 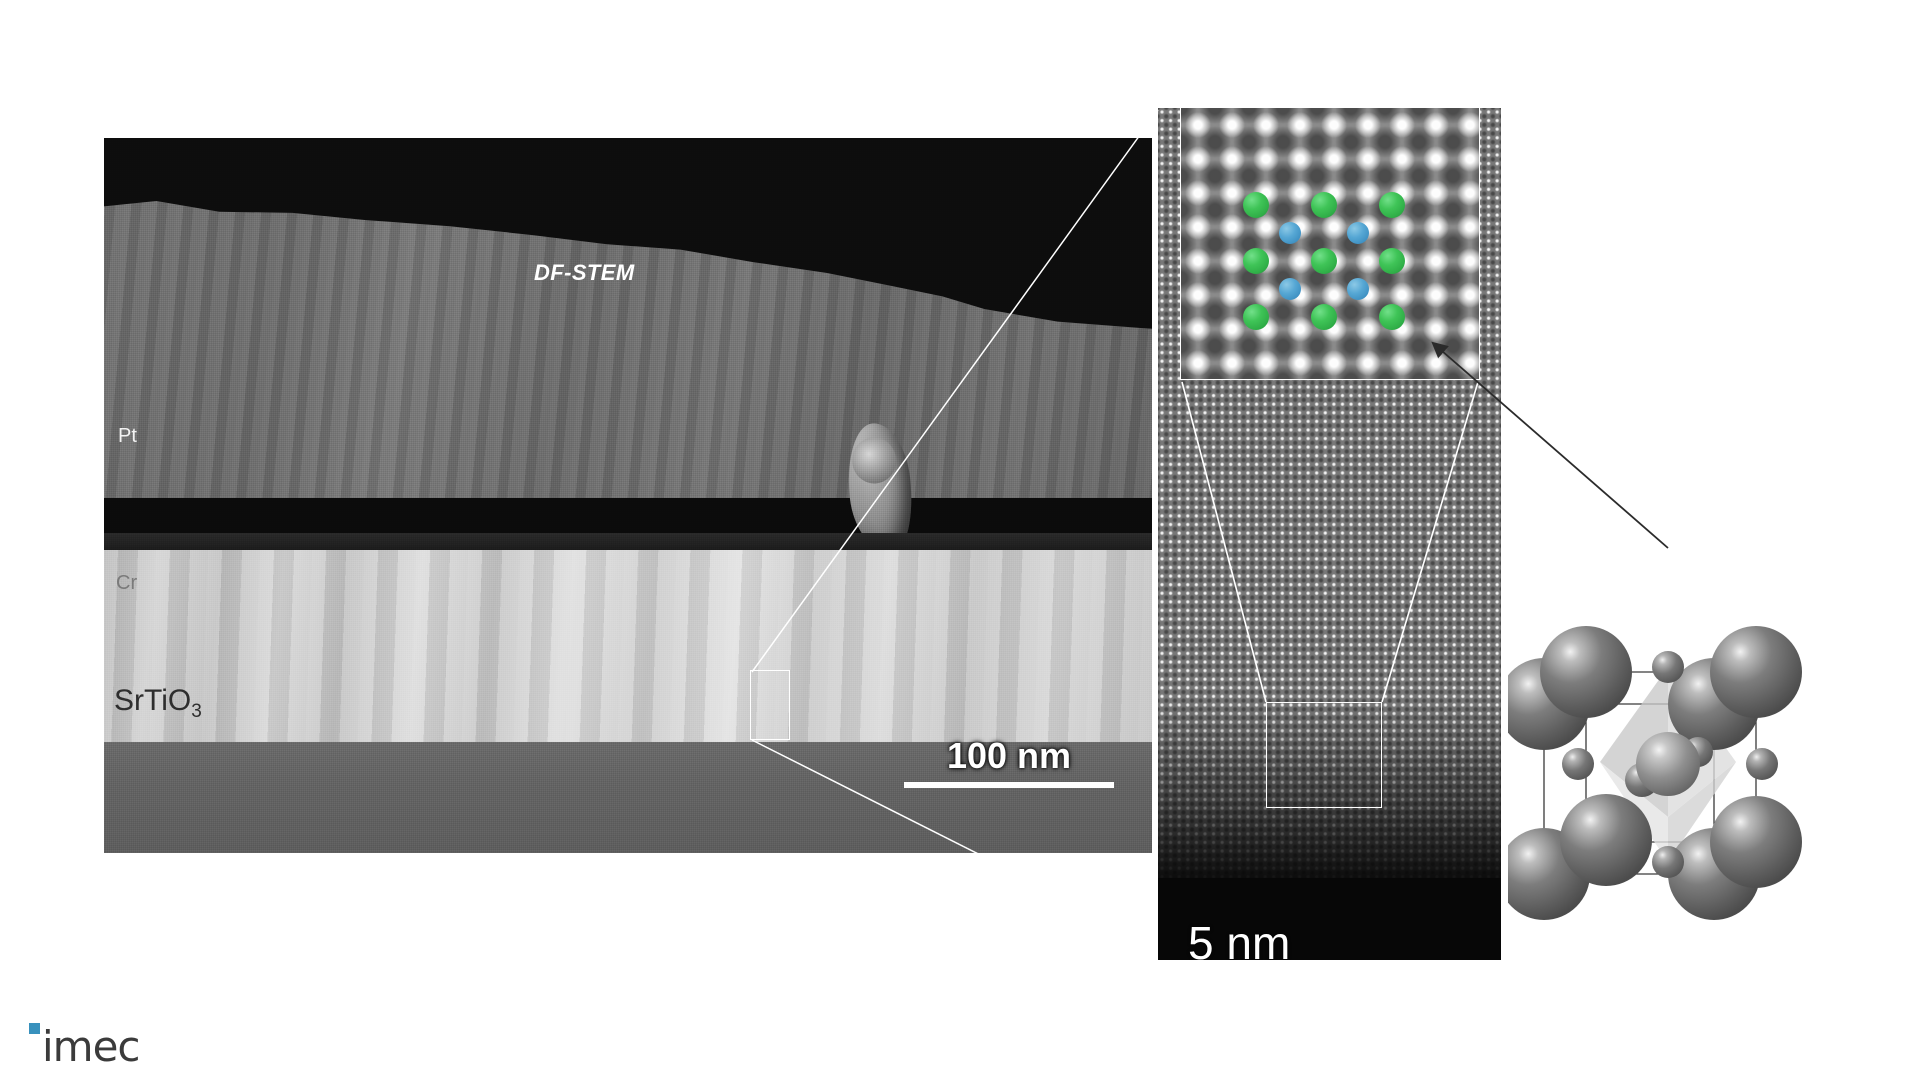 I want to click on logo-wordmark: imec, so click(x=91, y=1046).